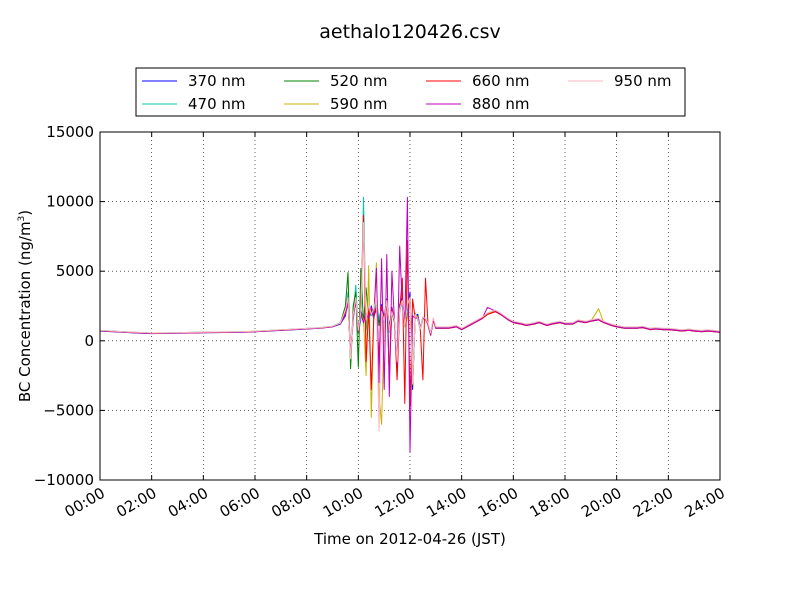 The width and height of the screenshot is (800, 600). I want to click on legend-label: 950 nm, so click(643, 81).